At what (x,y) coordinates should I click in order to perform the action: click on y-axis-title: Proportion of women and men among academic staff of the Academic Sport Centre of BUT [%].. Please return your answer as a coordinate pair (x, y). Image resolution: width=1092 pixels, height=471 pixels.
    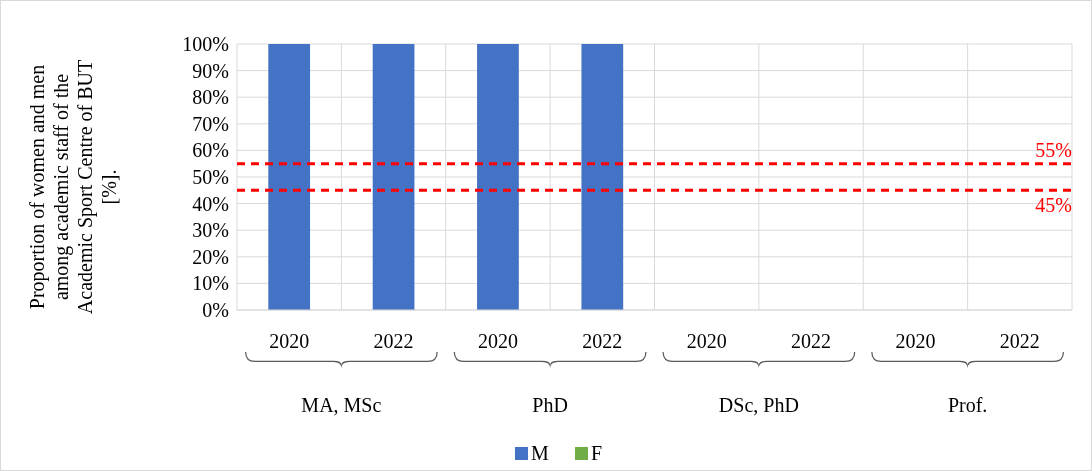
    Looking at the image, I should click on (73, 187).